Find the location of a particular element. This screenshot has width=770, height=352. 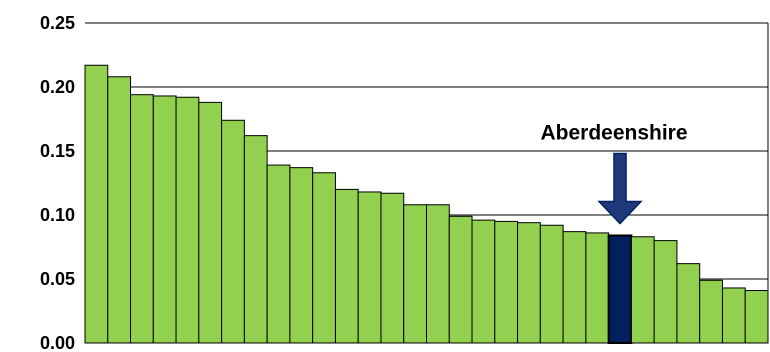

bar-highlighted is located at coordinates (620, 289).